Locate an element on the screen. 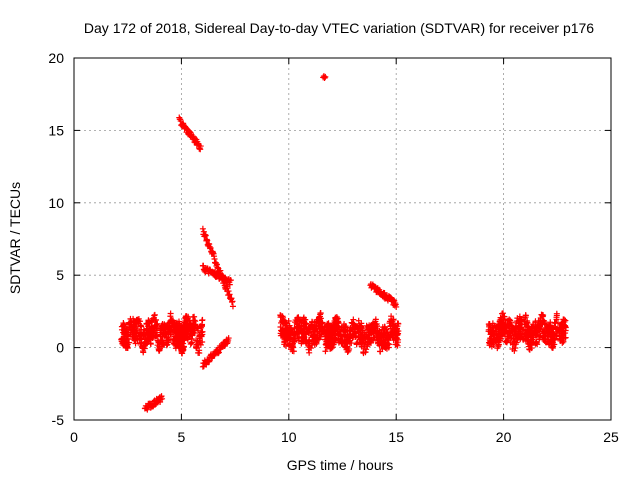 The height and width of the screenshot is (480, 640). y-tick-label: 15 is located at coordinates (56, 130).